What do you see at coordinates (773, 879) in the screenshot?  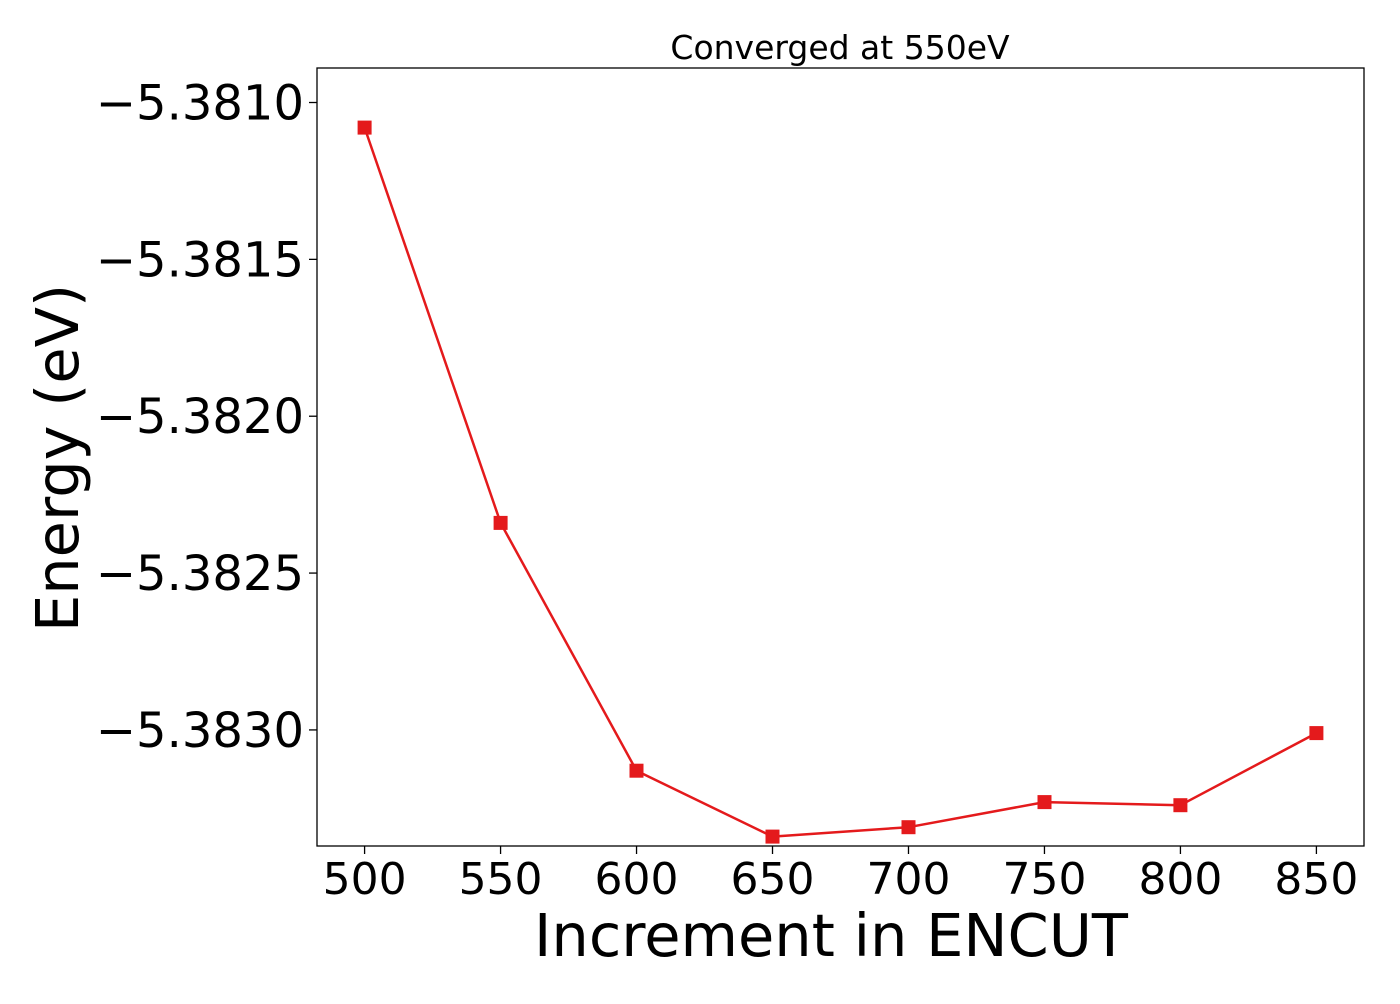 I see `x-tick-label: 650` at bounding box center [773, 879].